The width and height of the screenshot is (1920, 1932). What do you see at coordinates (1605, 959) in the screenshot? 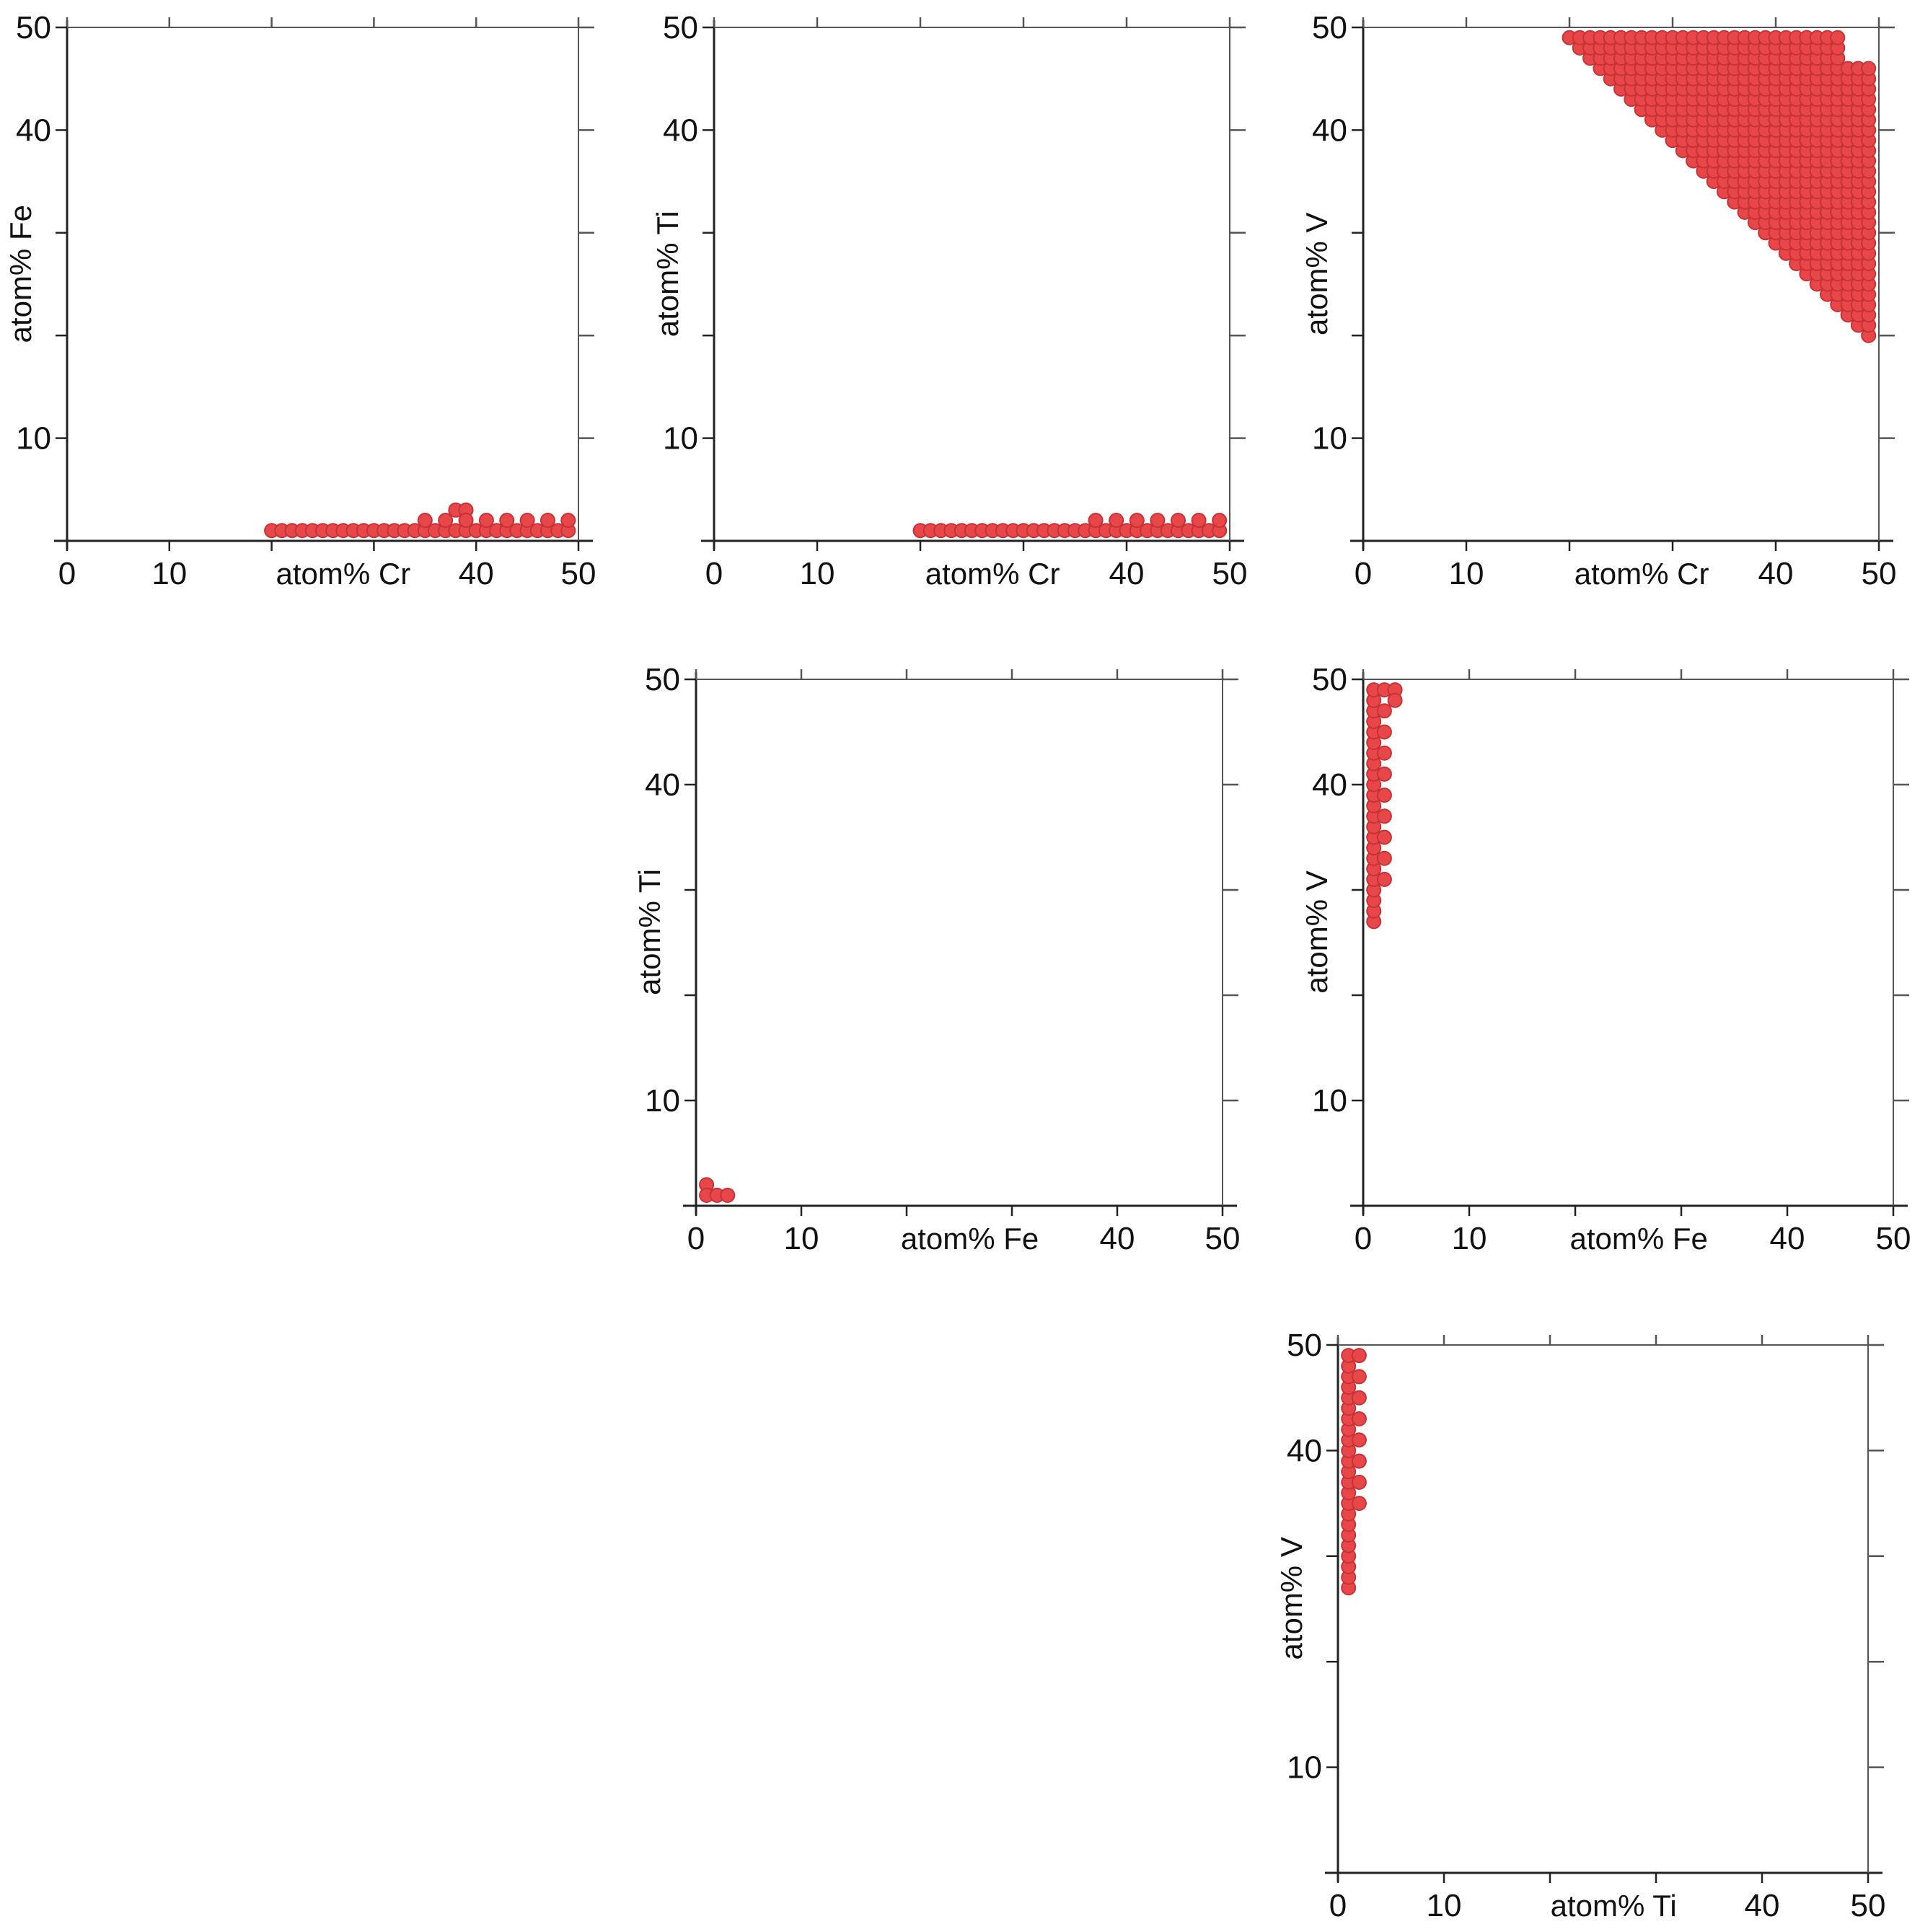
I see `chart-fe-v: 0 10 atom% Fe 40 50 10 40 50 atom% V` at bounding box center [1605, 959].